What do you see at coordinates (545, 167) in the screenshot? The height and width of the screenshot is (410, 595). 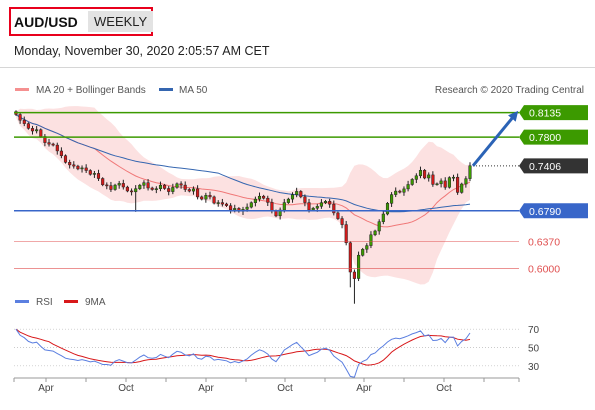 I see `price-level-label: 0.7406` at bounding box center [545, 167].